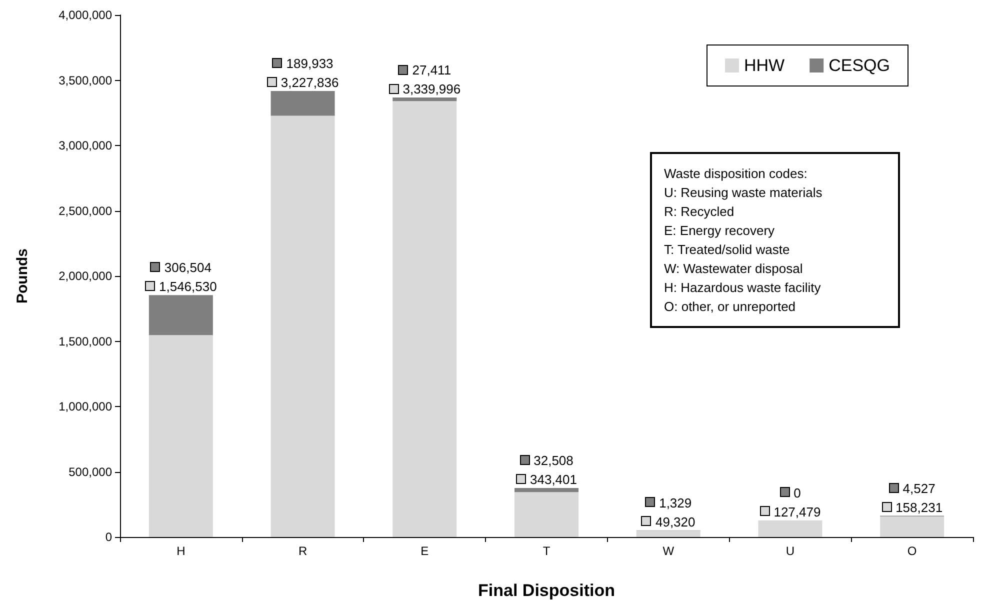  Describe the element at coordinates (424, 551) in the screenshot. I see `x-tick-label: E` at that location.